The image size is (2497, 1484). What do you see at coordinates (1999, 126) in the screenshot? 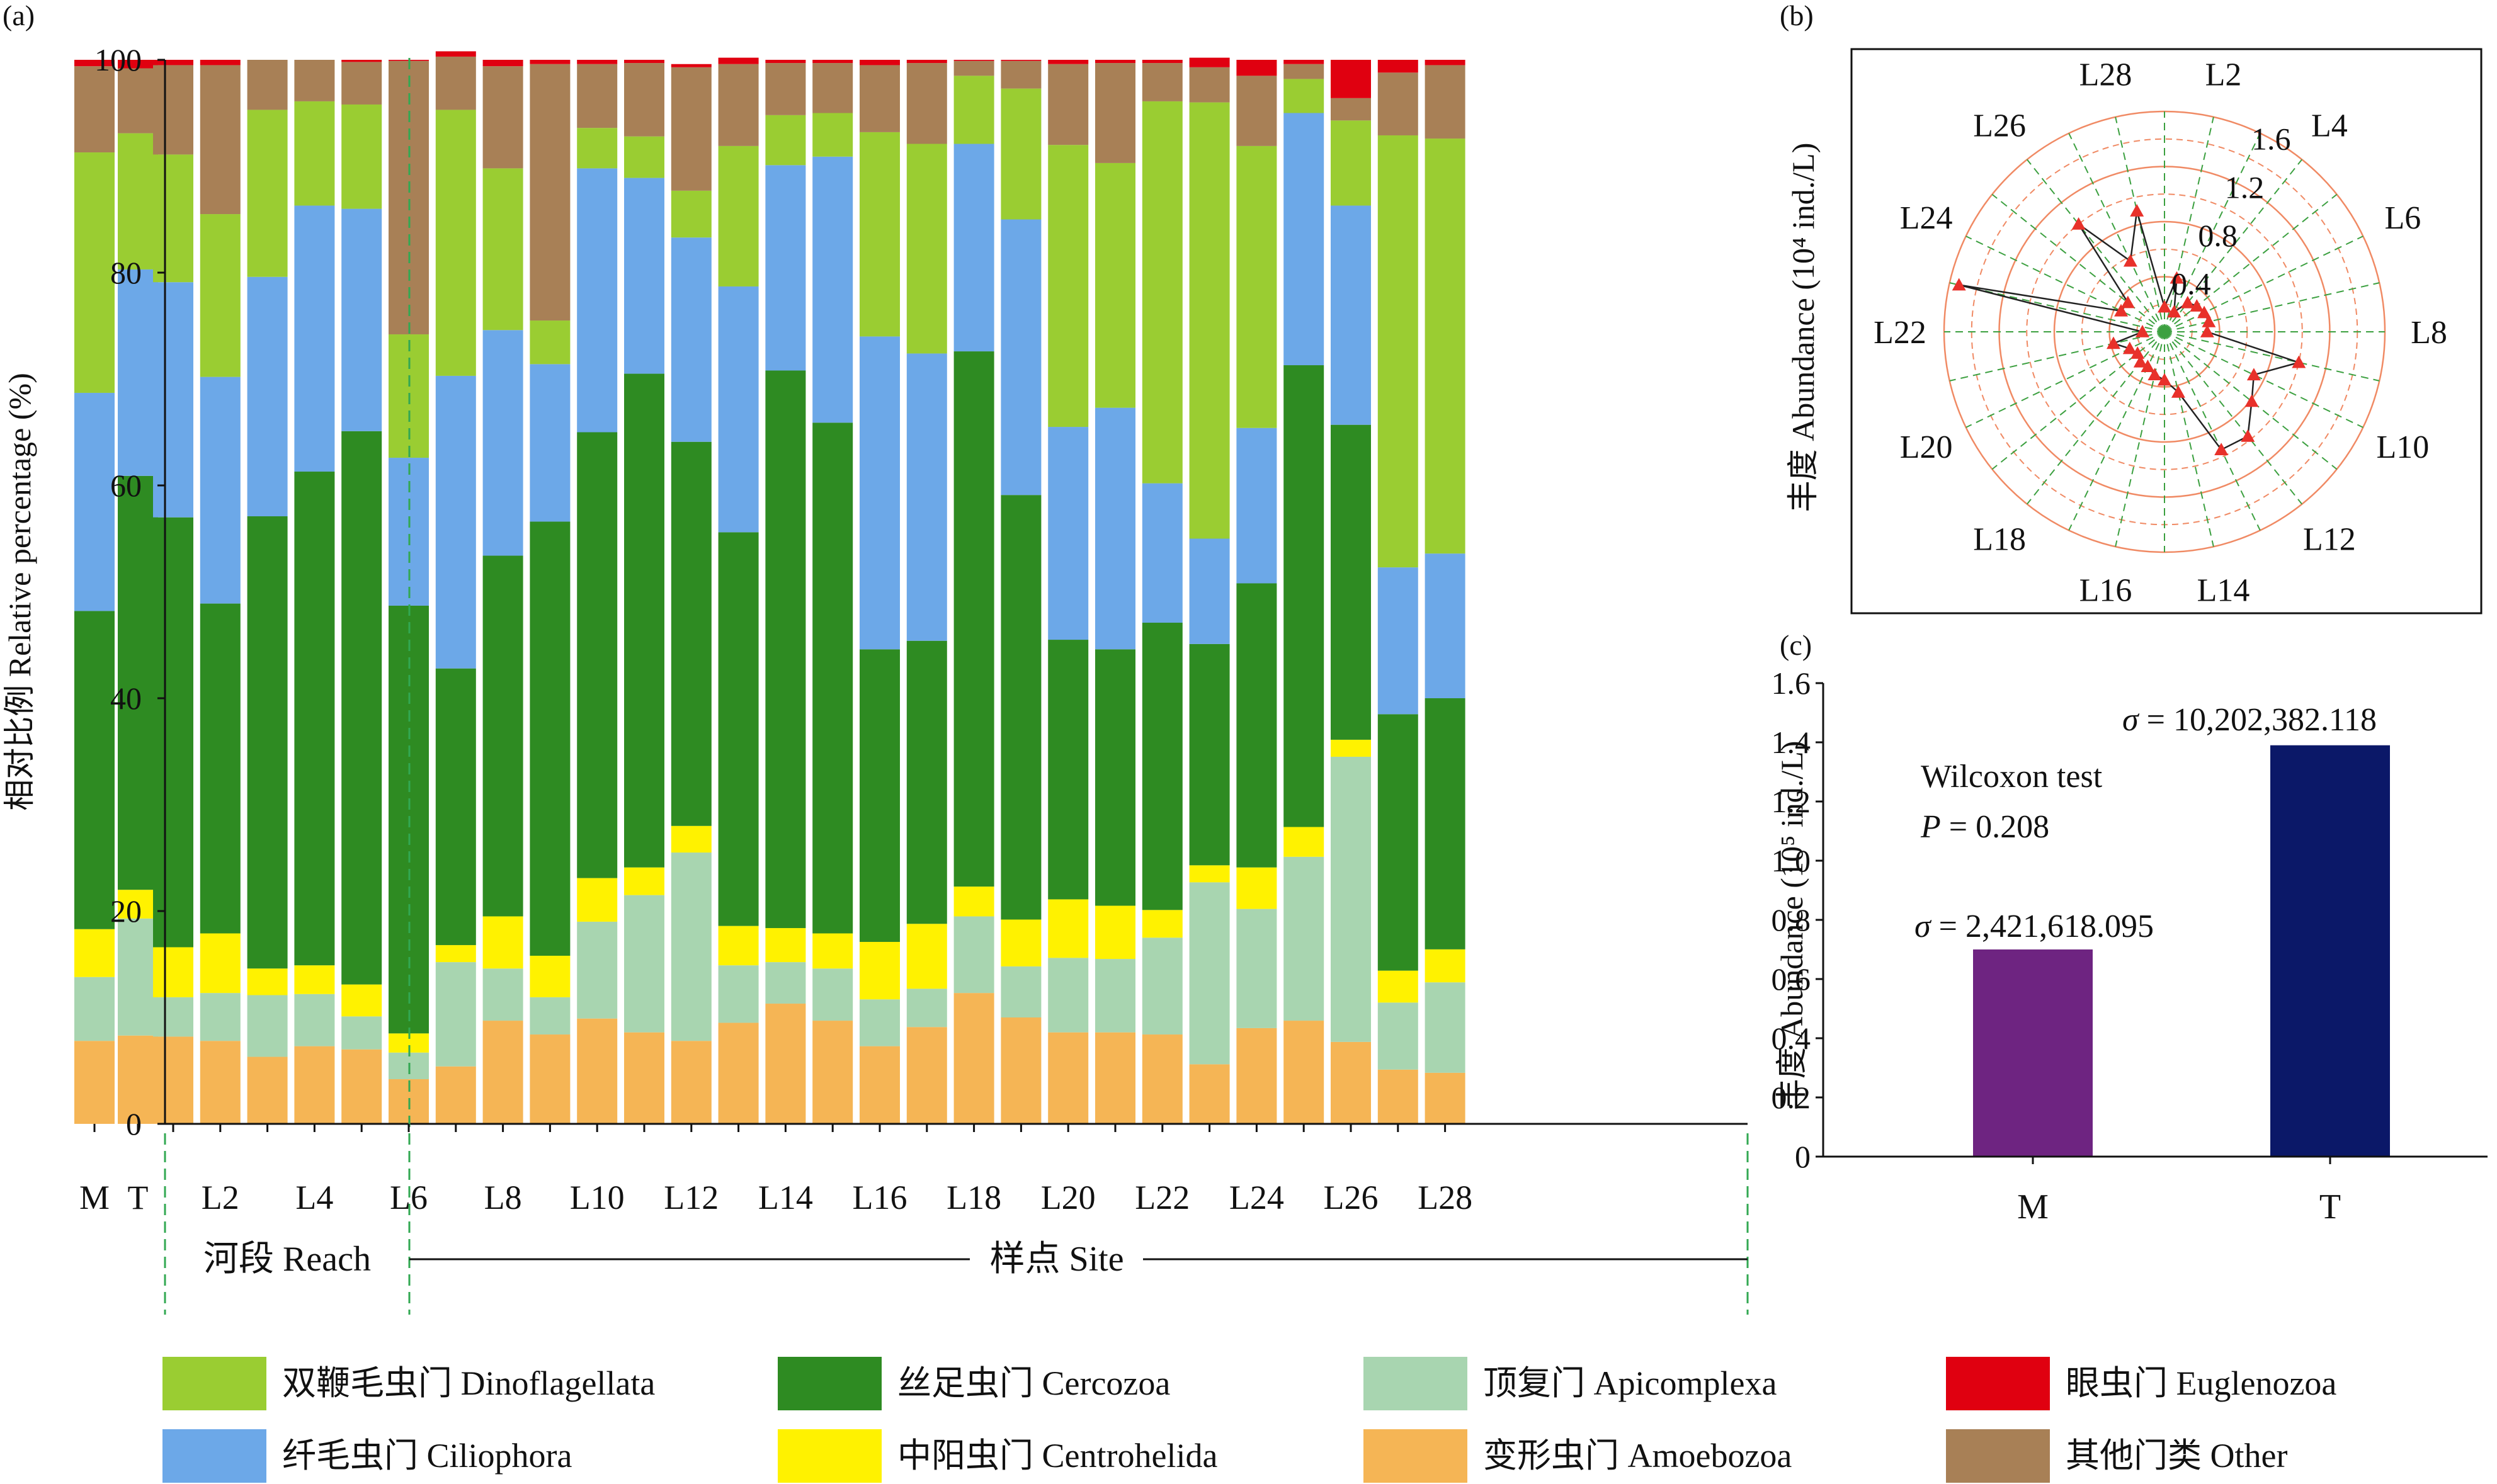
I see `radar-label-L26: L26` at bounding box center [1999, 126].